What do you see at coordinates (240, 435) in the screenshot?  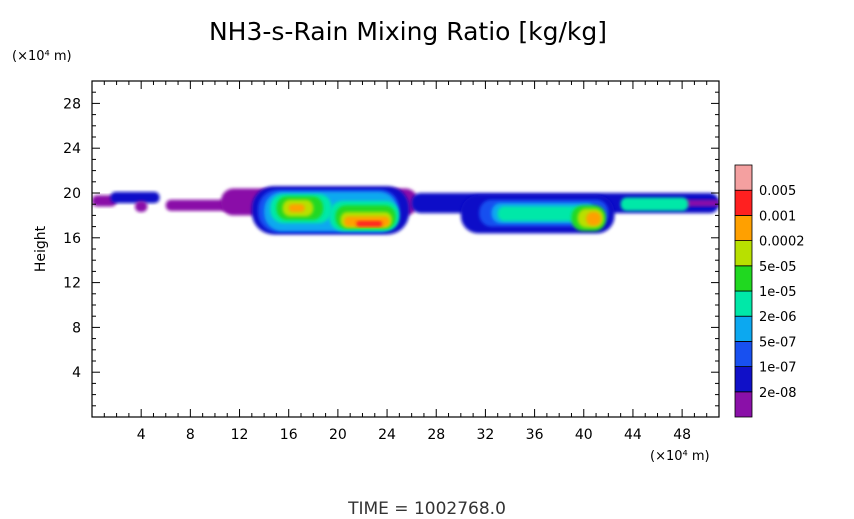 I see `x-tick-label: 12` at bounding box center [240, 435].